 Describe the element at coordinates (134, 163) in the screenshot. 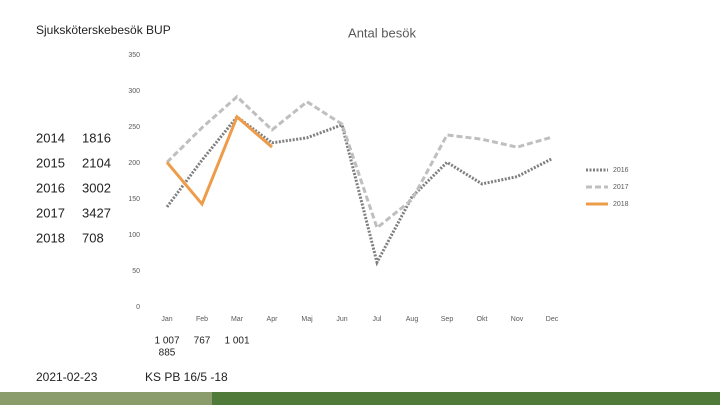

I see `y-tick-label: 200` at that location.